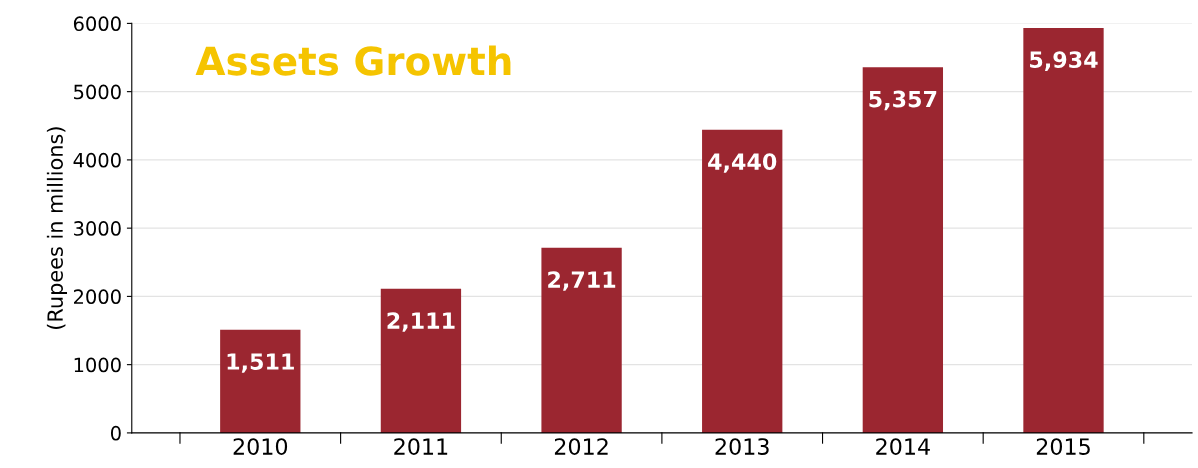 This screenshot has height=468, width=1198. What do you see at coordinates (260, 363) in the screenshot?
I see `data-label: 1,511` at bounding box center [260, 363].